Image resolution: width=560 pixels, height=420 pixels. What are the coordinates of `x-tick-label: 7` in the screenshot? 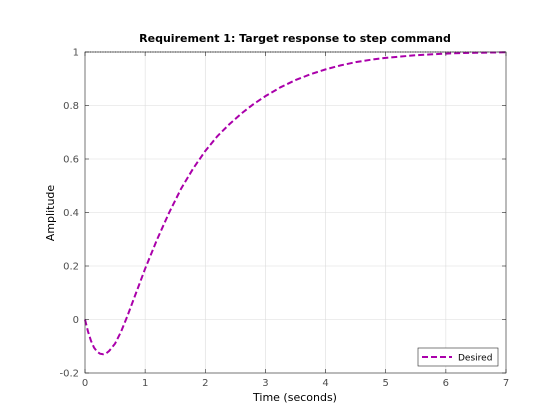 It's located at (506, 383).